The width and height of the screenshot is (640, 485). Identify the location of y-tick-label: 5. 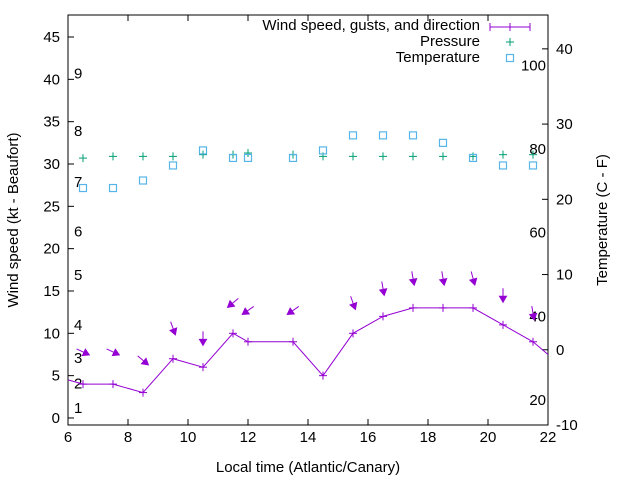
(56, 376).